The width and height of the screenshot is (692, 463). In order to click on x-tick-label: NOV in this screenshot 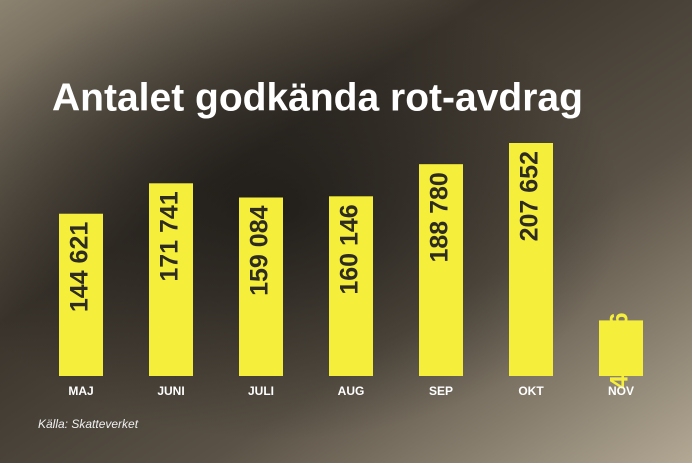, I will do `click(621, 391)`.